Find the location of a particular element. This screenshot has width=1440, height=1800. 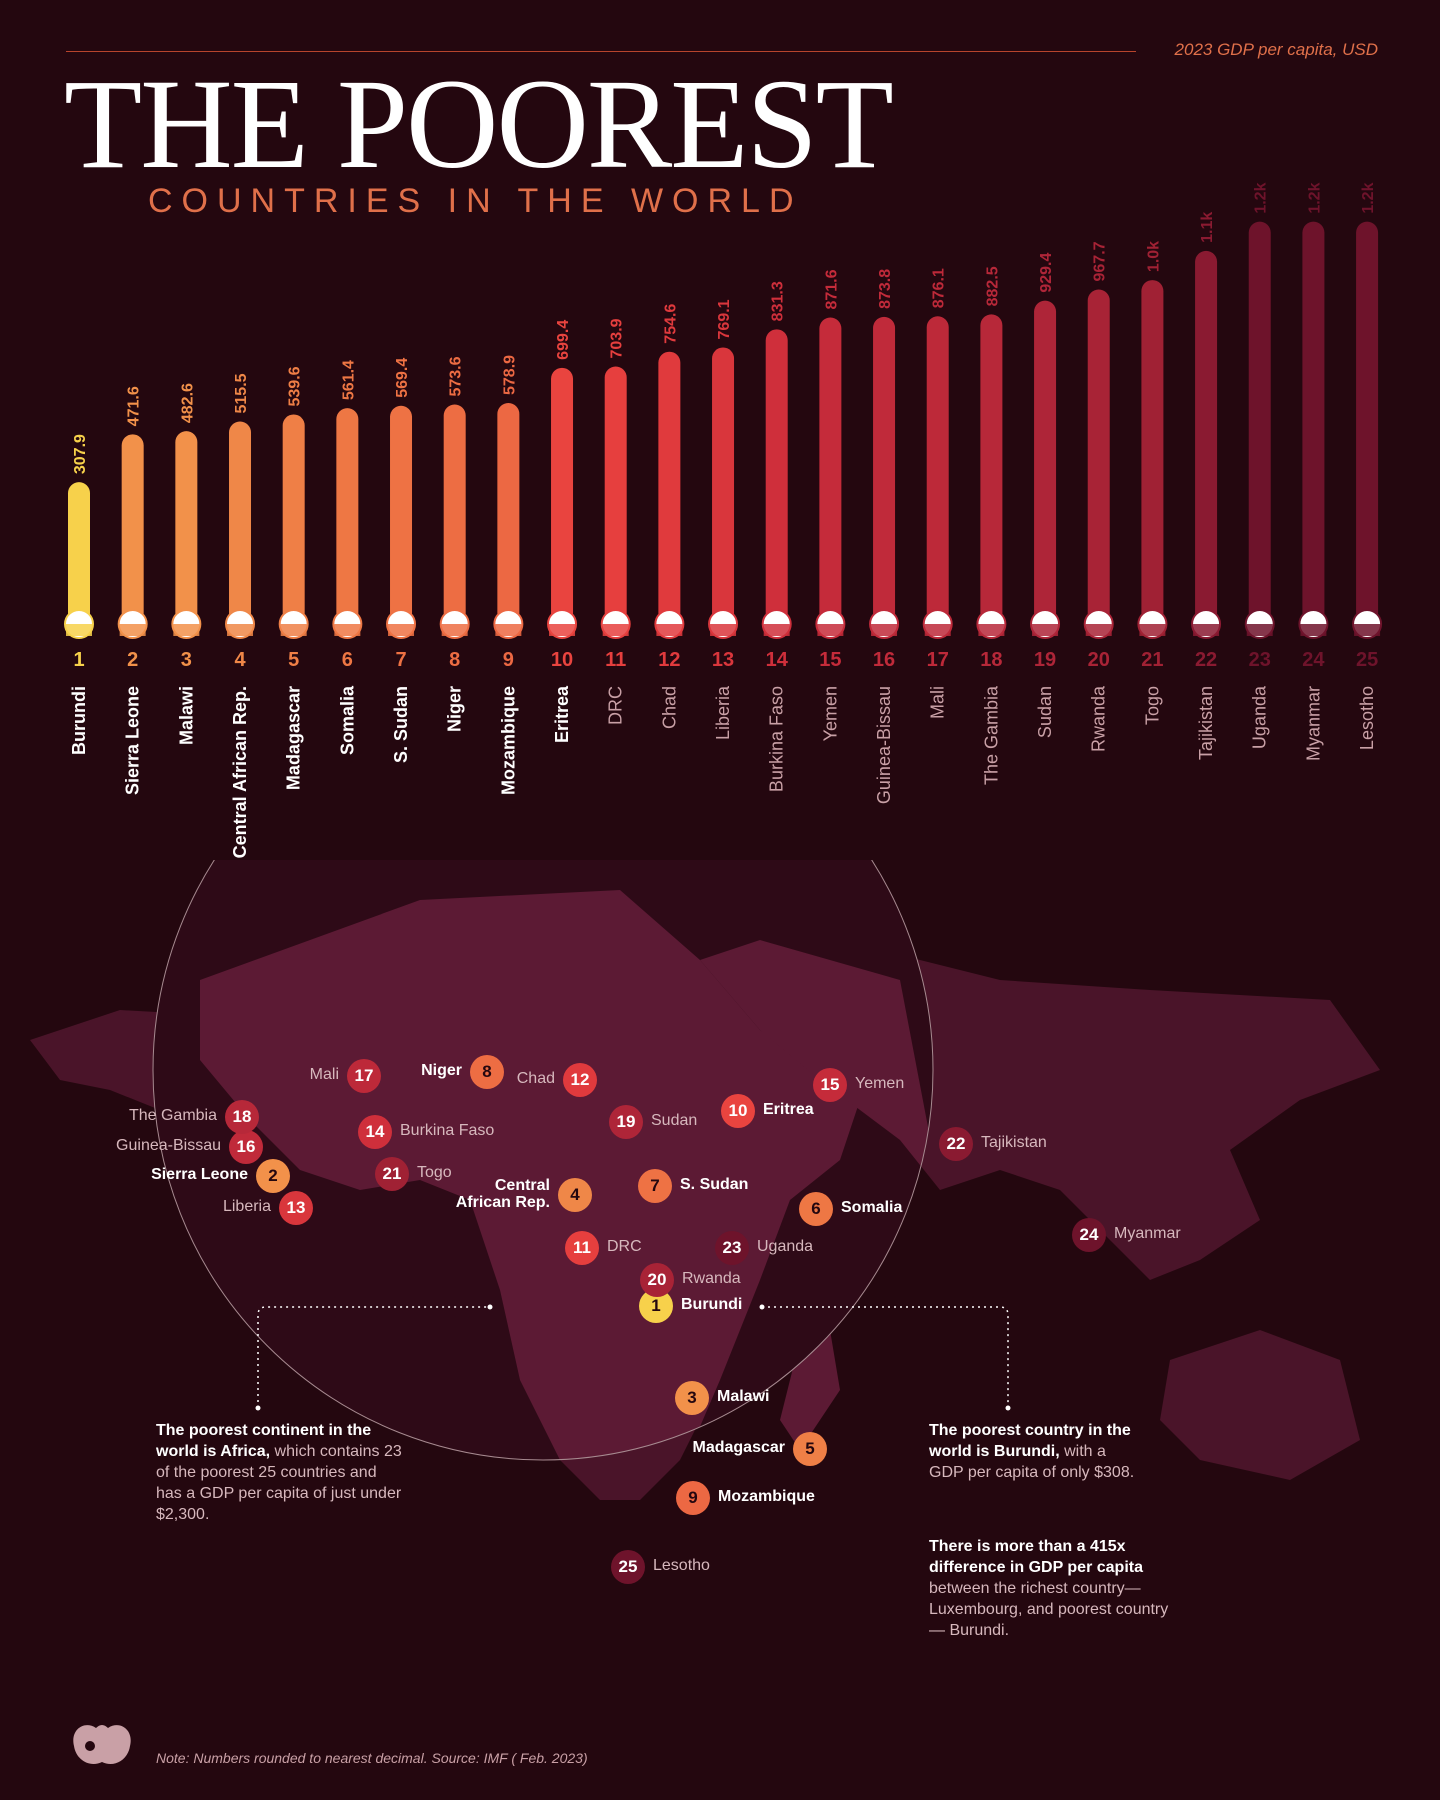

value-label: 1.2k is located at coordinates (1314, 197).